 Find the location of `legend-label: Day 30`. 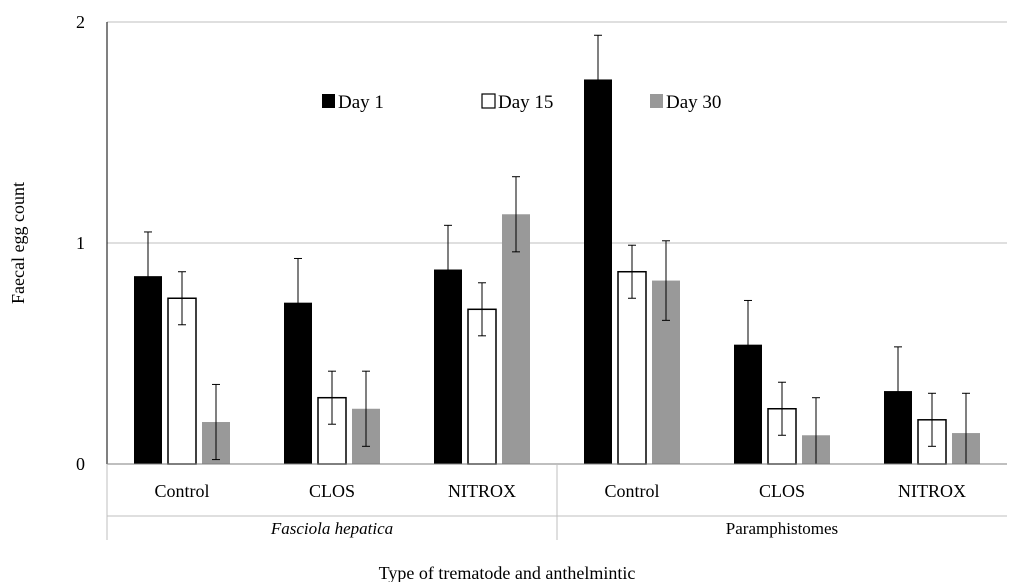

legend-label: Day 30 is located at coordinates (693, 102).